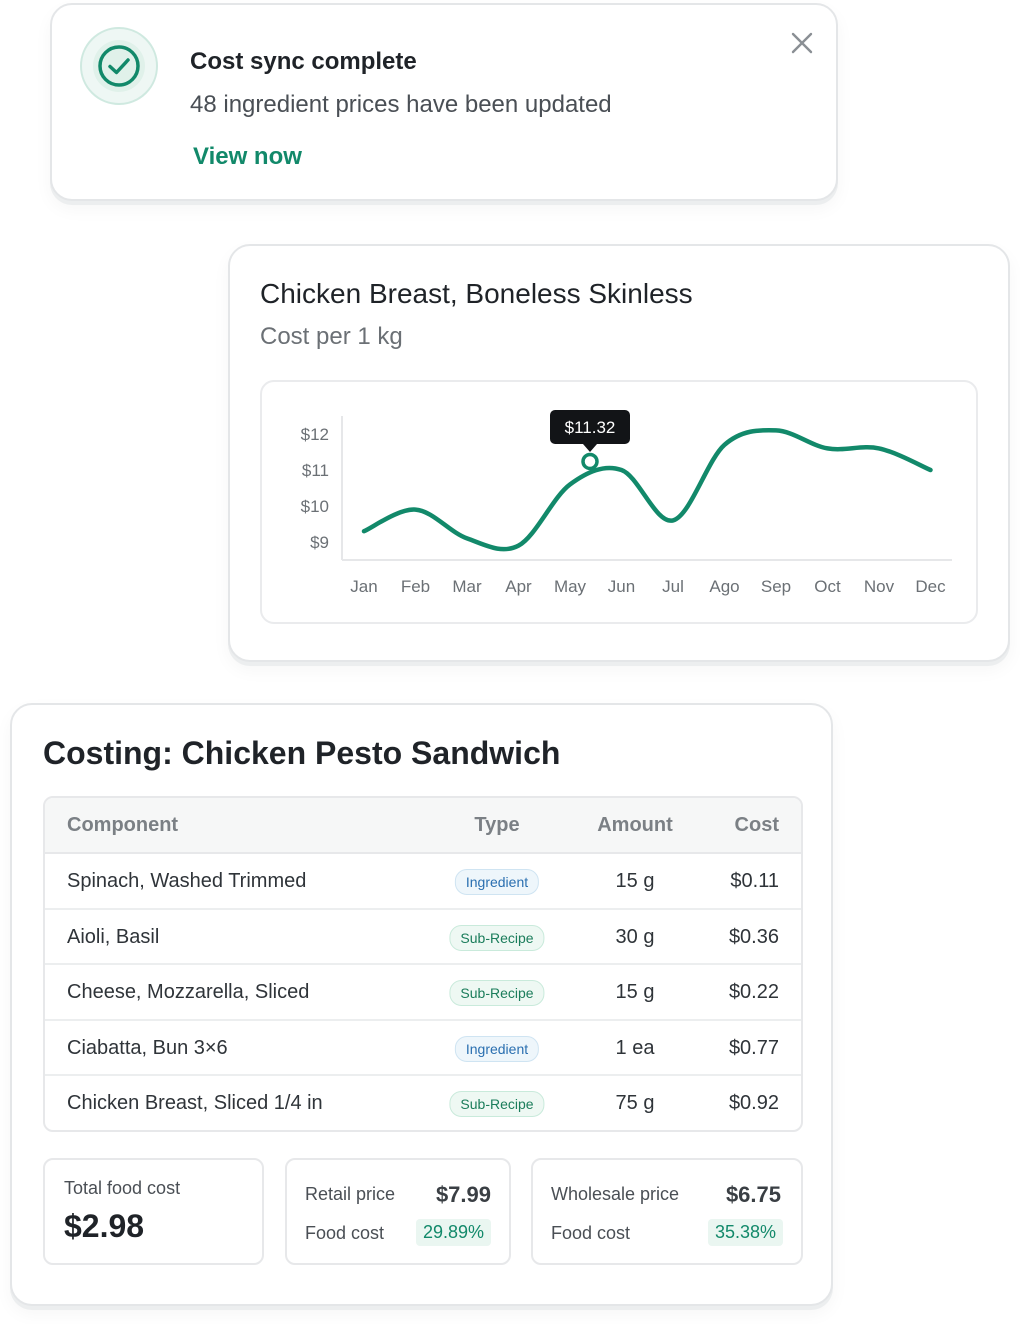 This screenshot has height=1324, width=1020. I want to click on x-tick-label: Oct, so click(827, 586).